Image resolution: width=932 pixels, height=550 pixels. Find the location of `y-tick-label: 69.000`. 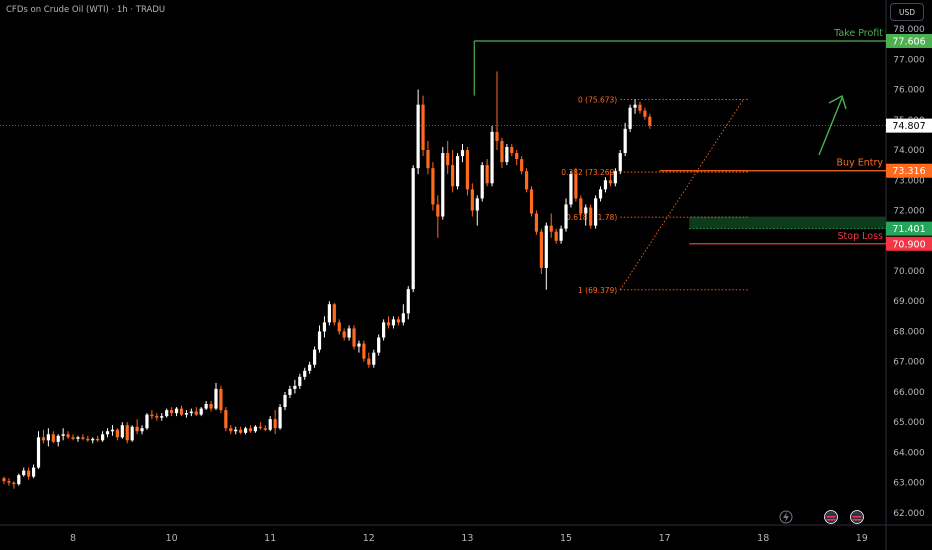

y-tick-label: 69.000 is located at coordinates (909, 302).